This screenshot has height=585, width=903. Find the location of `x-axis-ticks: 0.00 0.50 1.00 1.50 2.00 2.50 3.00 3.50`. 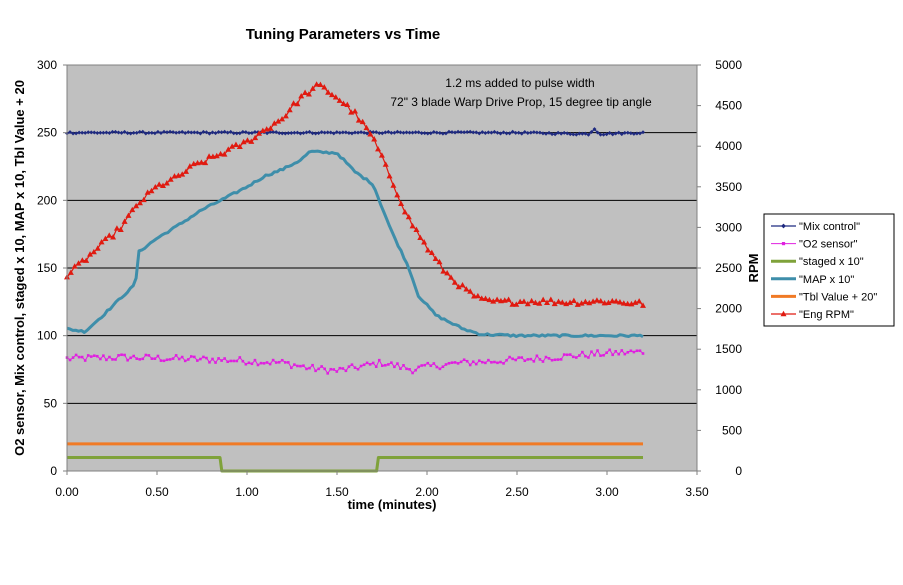

x-axis-ticks: 0.00 0.50 1.00 1.50 2.00 2.50 3.00 3.50 is located at coordinates (382, 485).